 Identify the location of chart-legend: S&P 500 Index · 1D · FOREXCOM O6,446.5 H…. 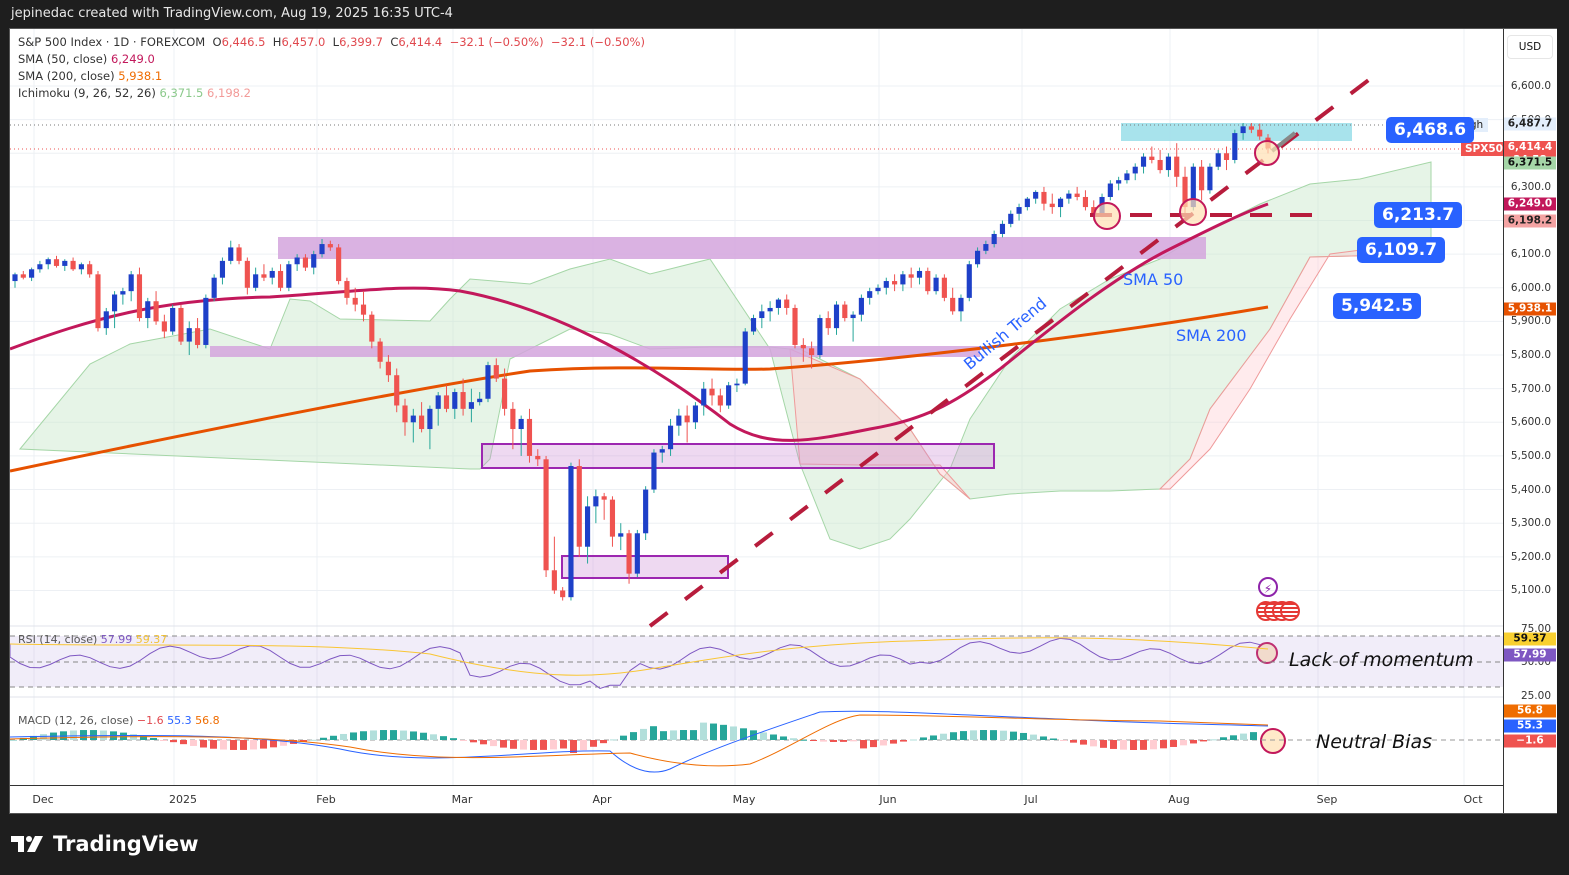
(331, 68).